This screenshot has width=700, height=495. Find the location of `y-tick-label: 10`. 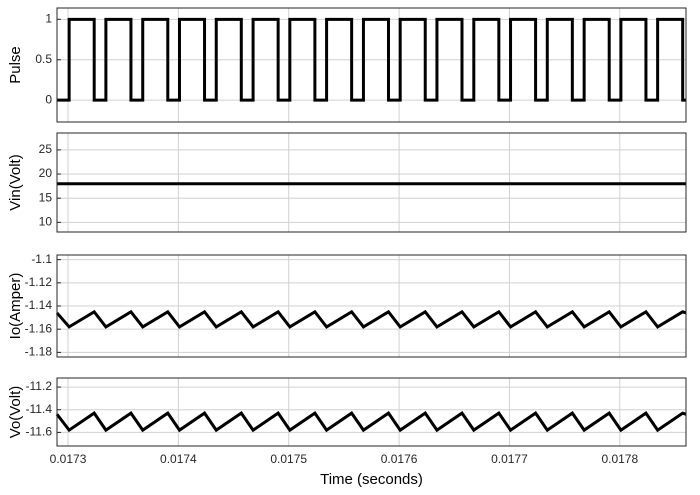

y-tick-label: 10 is located at coordinates (46, 222).